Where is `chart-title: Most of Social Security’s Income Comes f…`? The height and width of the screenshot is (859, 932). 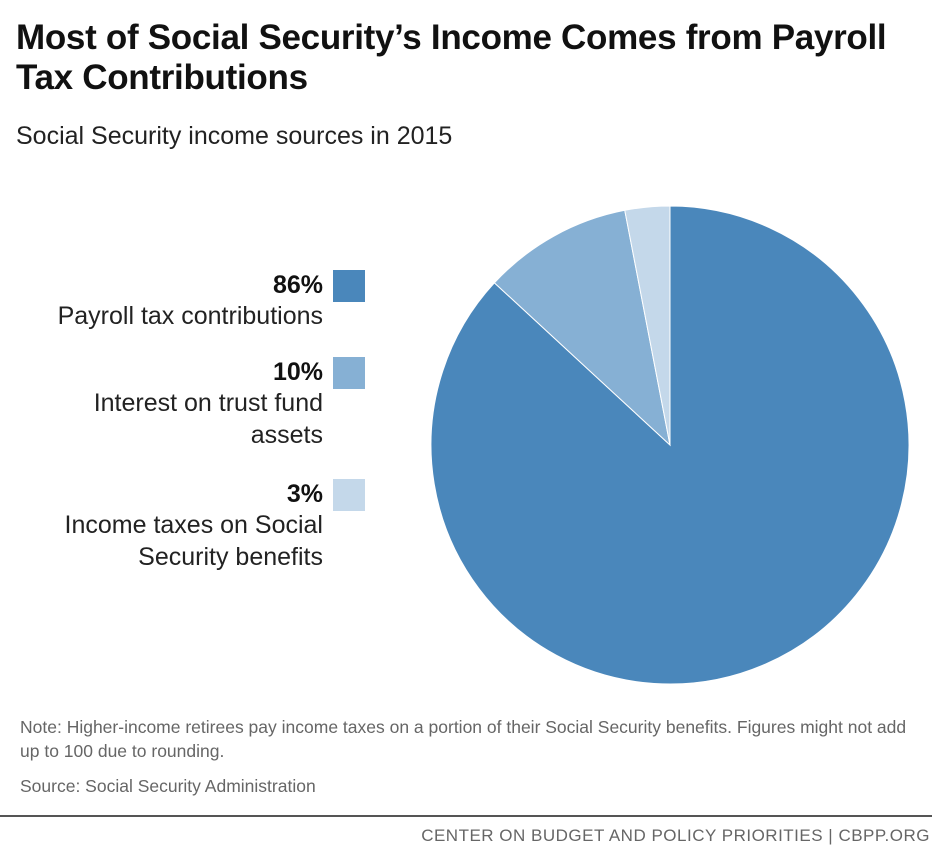 chart-title: Most of Social Security’s Income Comes f… is located at coordinates (451, 57).